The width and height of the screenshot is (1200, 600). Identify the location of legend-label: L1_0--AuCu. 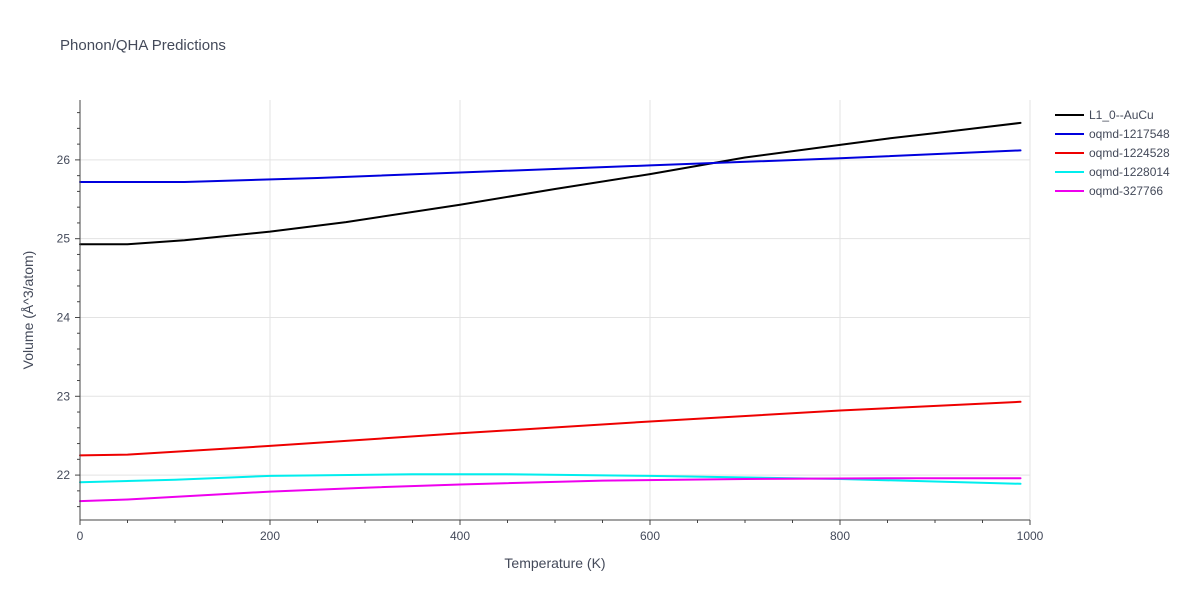
(1121, 115).